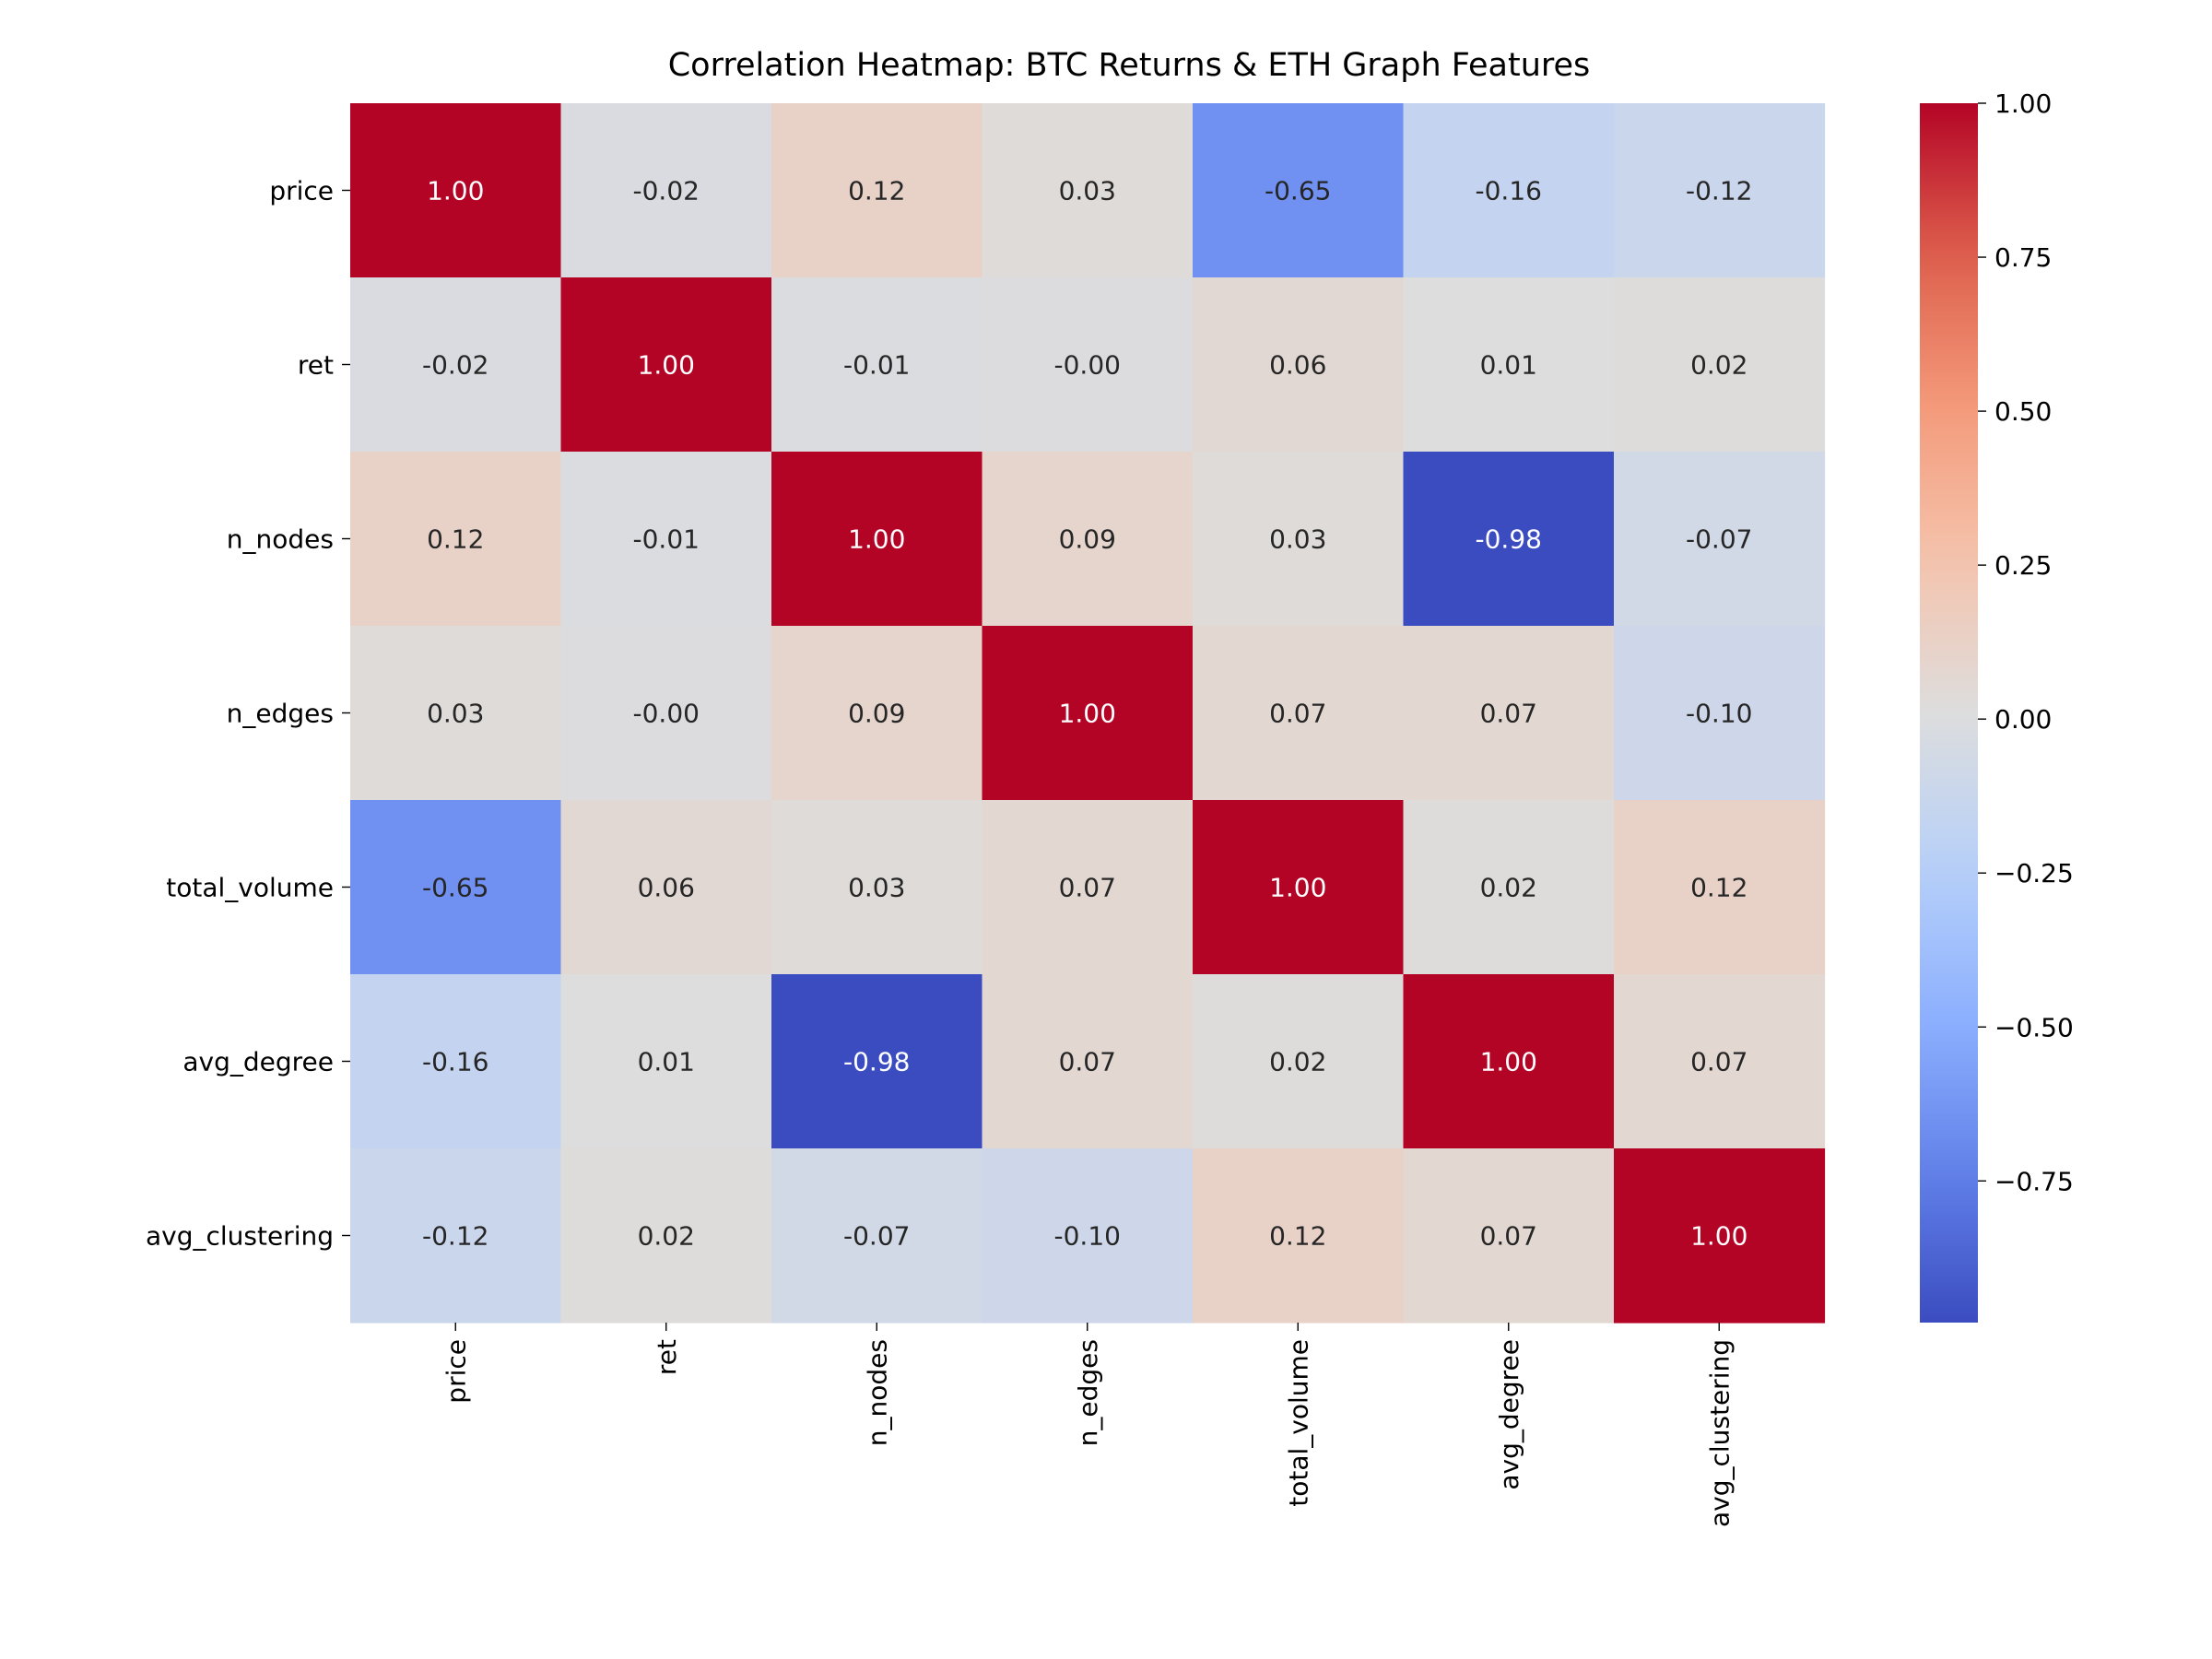 This screenshot has width=2212, height=1659. Describe the element at coordinates (2034, 1027) in the screenshot. I see `colorbar-tick-label: −0.50` at that location.